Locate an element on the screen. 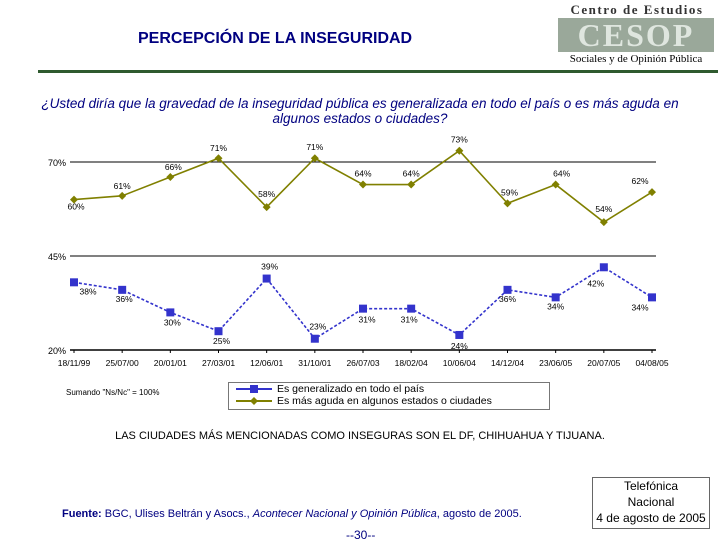 Image resolution: width=720 pixels, height=542 pixels. x-tick-label: 18/11/99 is located at coordinates (74, 363).